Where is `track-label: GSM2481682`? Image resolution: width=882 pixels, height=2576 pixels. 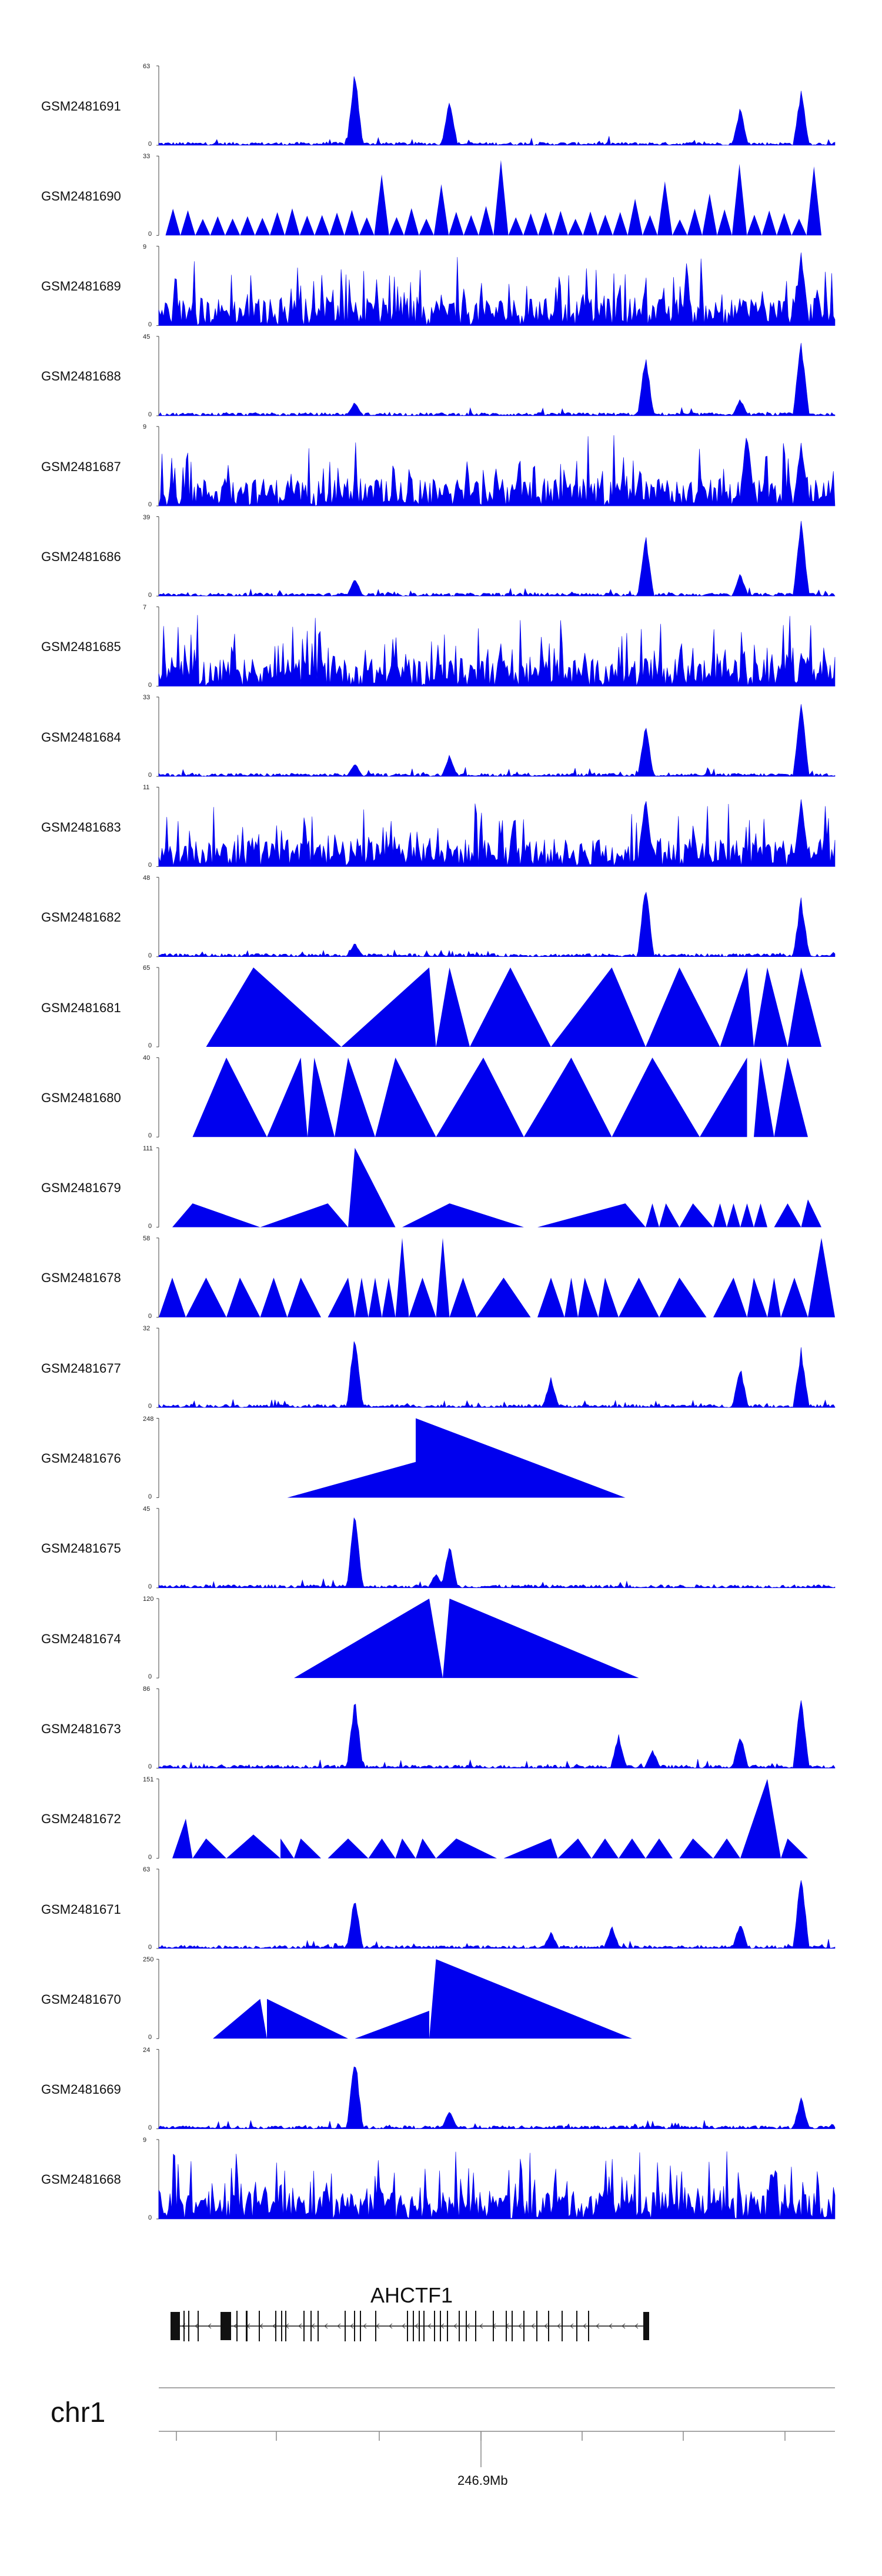
track-label: GSM2481682 is located at coordinates (81, 917).